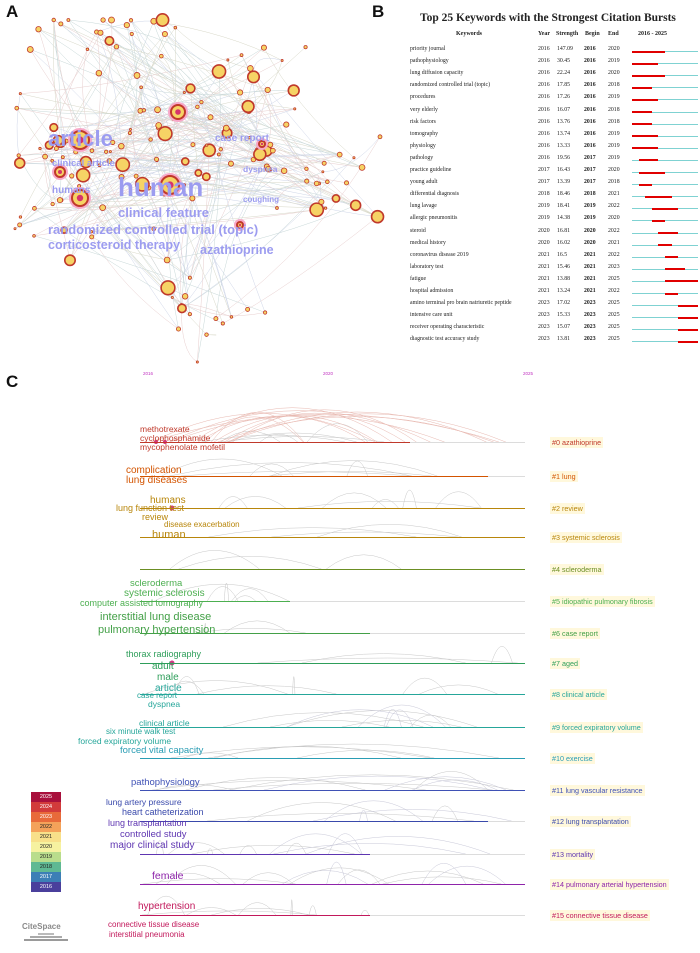 Image resolution: width=700 pixels, height=953 pixels. Describe the element at coordinates (165, 429) in the screenshot. I see `timeline-keyword: methotrexate` at that location.